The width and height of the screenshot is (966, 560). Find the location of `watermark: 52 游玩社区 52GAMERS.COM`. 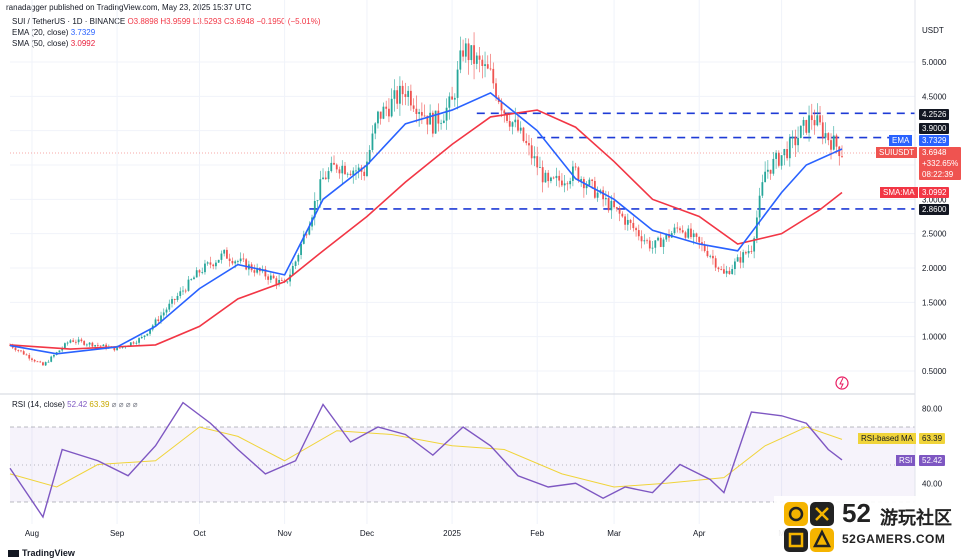

watermark: 52 游玩社区 52GAMERS.COM is located at coordinates (867, 526).